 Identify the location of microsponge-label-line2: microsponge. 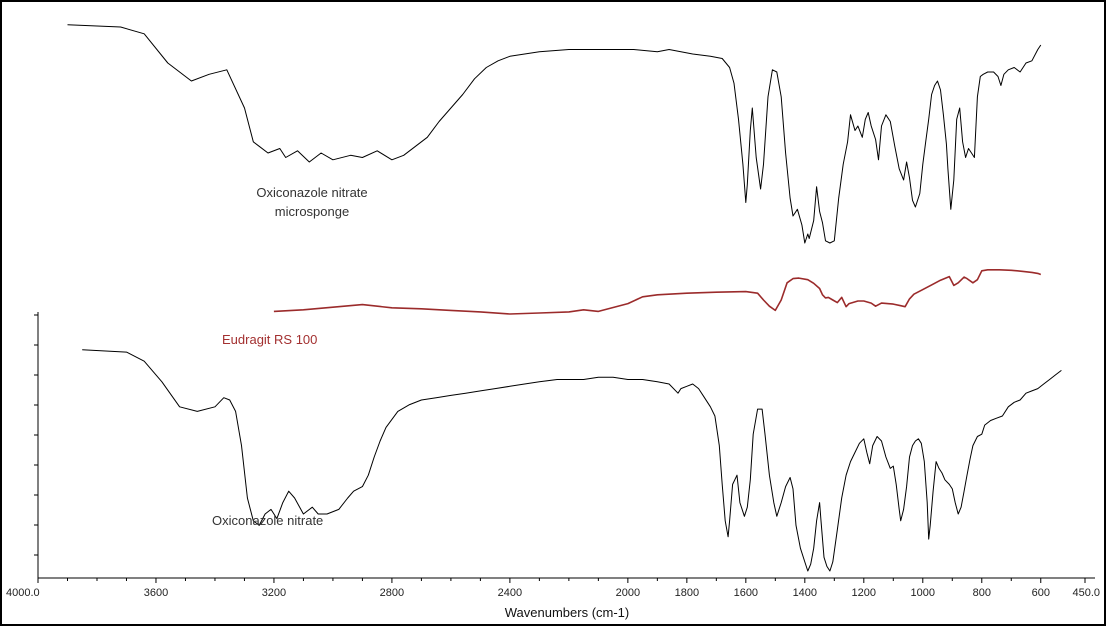
(312, 211).